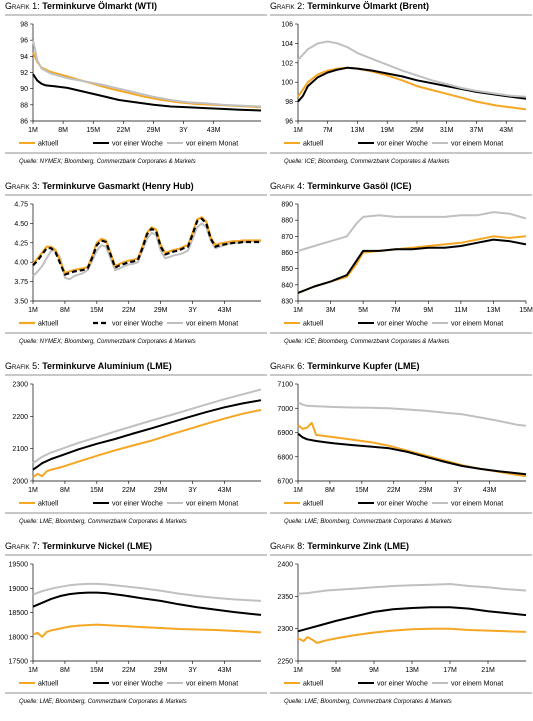 This screenshot has width=533, height=721. I want to click on x-tick-label: 22M, so click(129, 490).